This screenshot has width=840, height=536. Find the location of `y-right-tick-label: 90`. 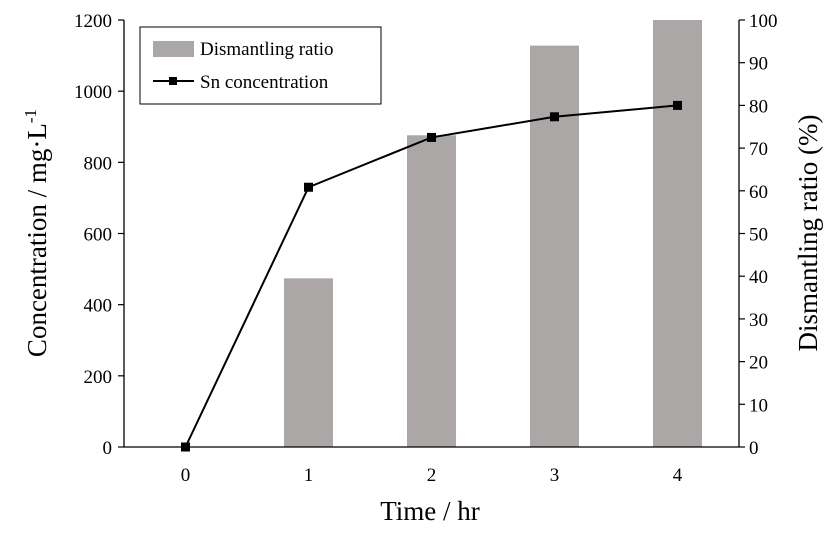

y-right-tick-label: 90 is located at coordinates (758, 64).